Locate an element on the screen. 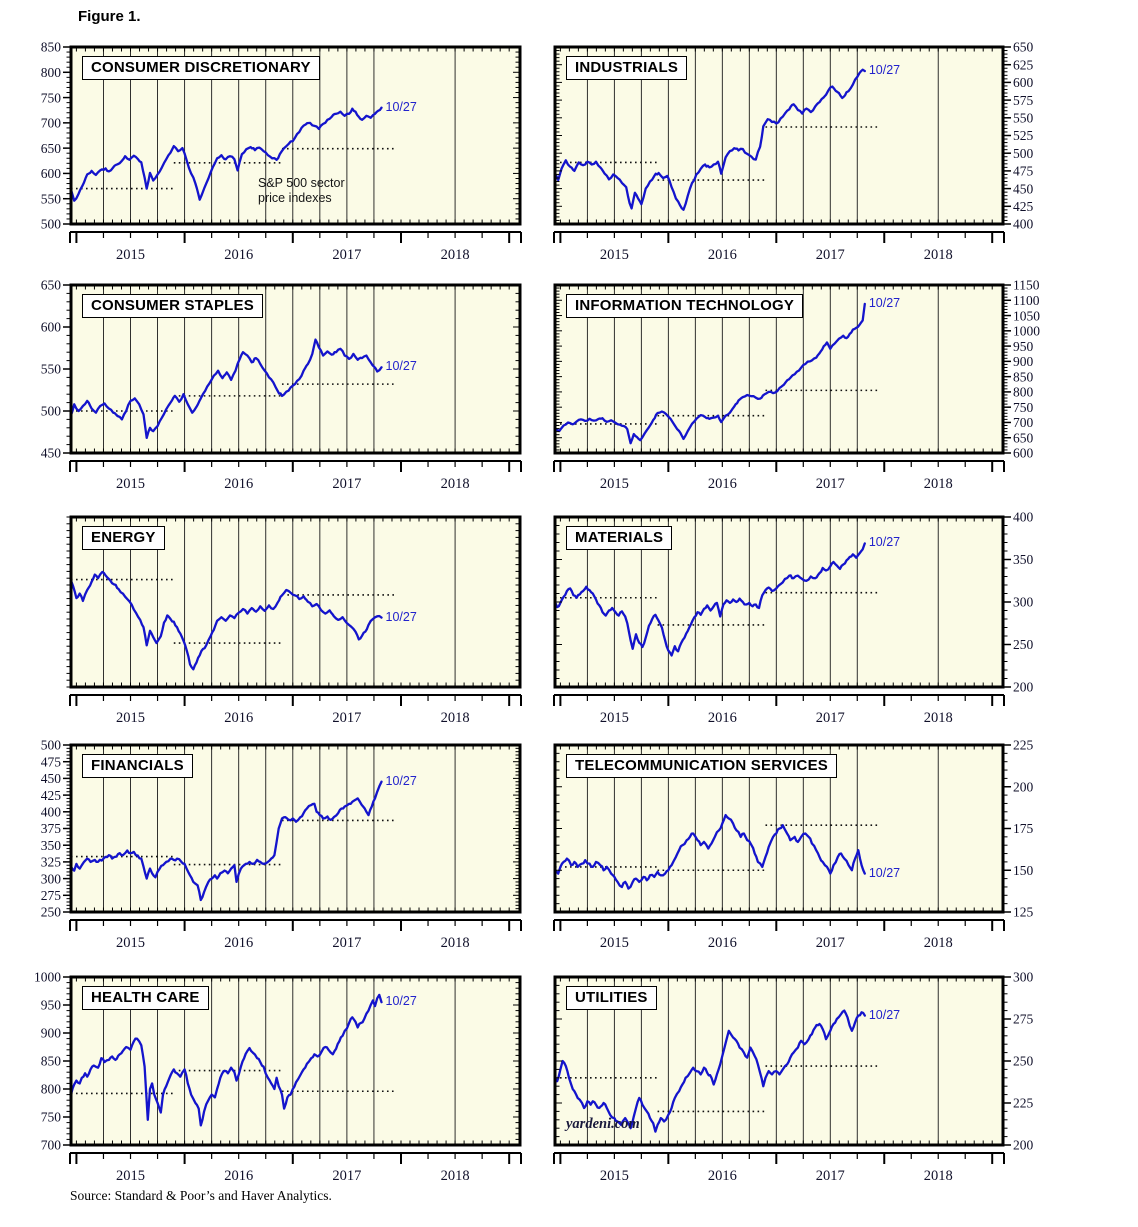 The width and height of the screenshot is (1138, 1227). y-axis-label: 400 is located at coordinates (1023, 224).